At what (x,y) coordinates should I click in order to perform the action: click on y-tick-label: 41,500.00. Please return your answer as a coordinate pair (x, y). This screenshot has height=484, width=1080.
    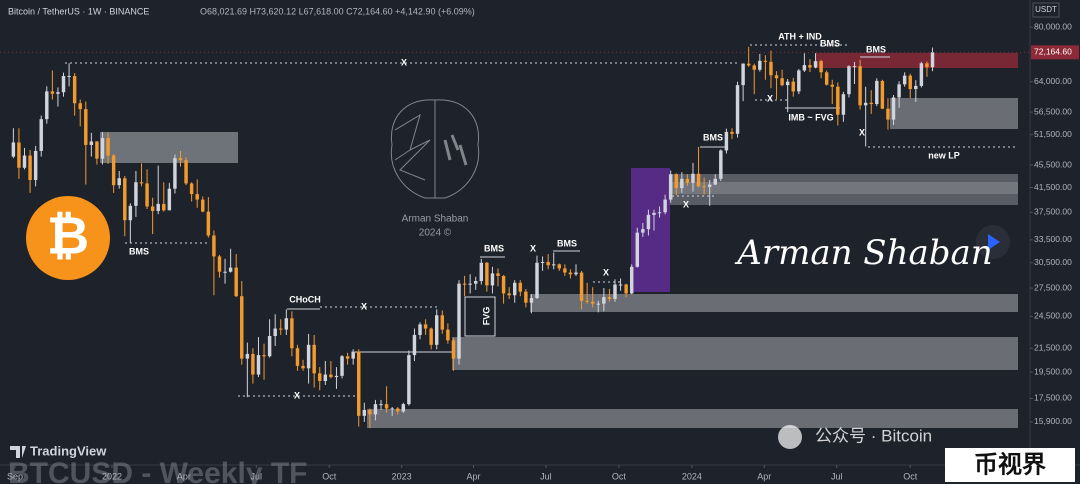
    Looking at the image, I should click on (1053, 187).